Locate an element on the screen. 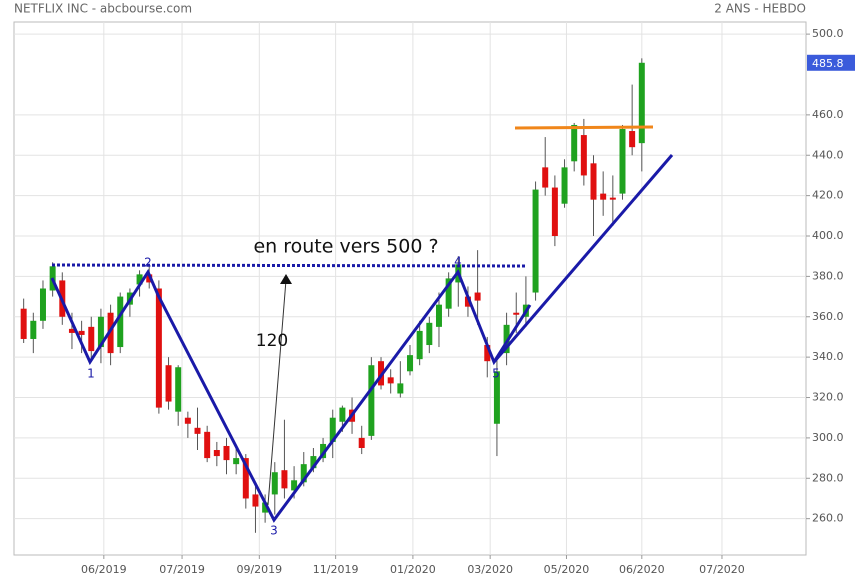 This screenshot has height=580, width=855. x-tick-label: 05/2020 is located at coordinates (567, 569).